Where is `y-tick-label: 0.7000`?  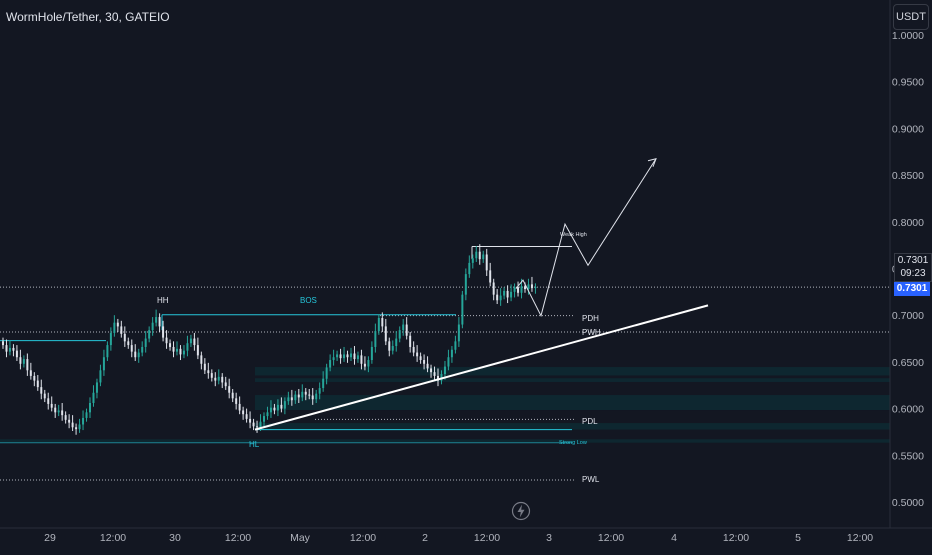 y-tick-label: 0.7000 is located at coordinates (908, 316).